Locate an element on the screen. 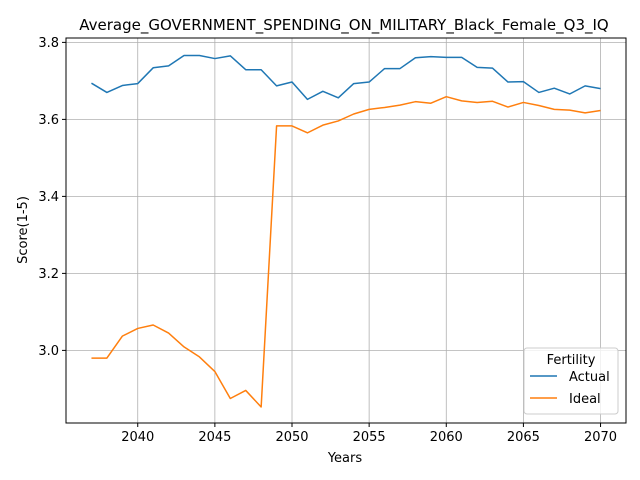  x-tick-label: 2070 is located at coordinates (600, 437).